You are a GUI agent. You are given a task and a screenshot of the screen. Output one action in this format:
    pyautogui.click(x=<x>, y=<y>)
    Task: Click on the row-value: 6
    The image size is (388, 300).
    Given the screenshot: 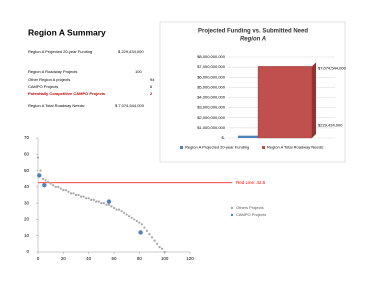 What is the action you would take?
    pyautogui.click(x=151, y=86)
    